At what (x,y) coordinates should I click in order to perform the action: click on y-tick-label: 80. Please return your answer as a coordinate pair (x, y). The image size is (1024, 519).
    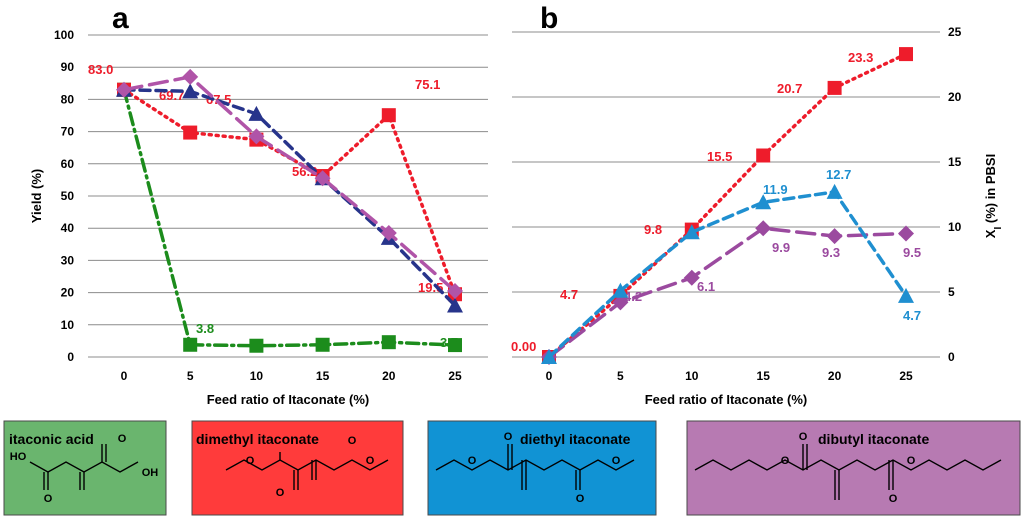
    Looking at the image, I should click on (68, 99).